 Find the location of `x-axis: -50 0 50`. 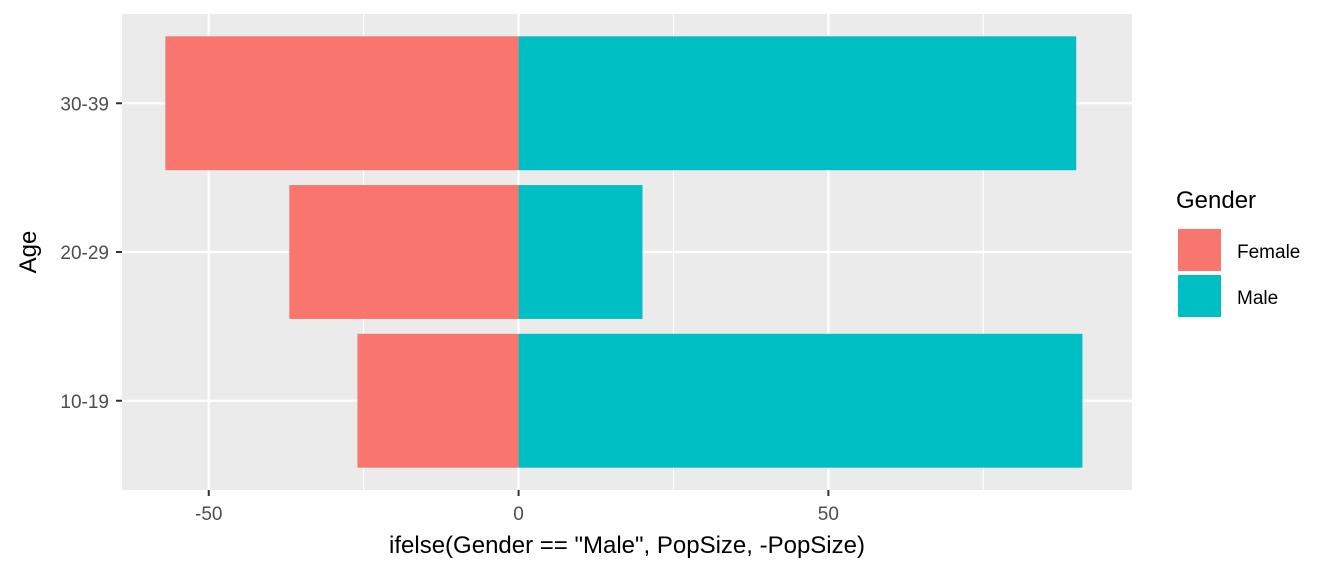

x-axis: -50 0 50 is located at coordinates (517, 507).